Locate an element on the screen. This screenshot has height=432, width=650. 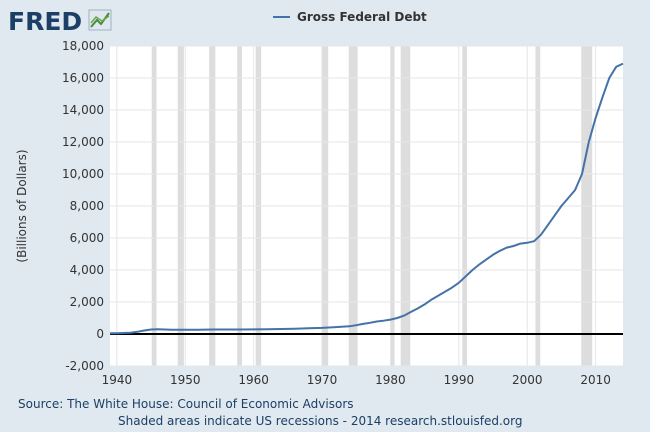
x-tick-label: 1980 is located at coordinates (390, 380).